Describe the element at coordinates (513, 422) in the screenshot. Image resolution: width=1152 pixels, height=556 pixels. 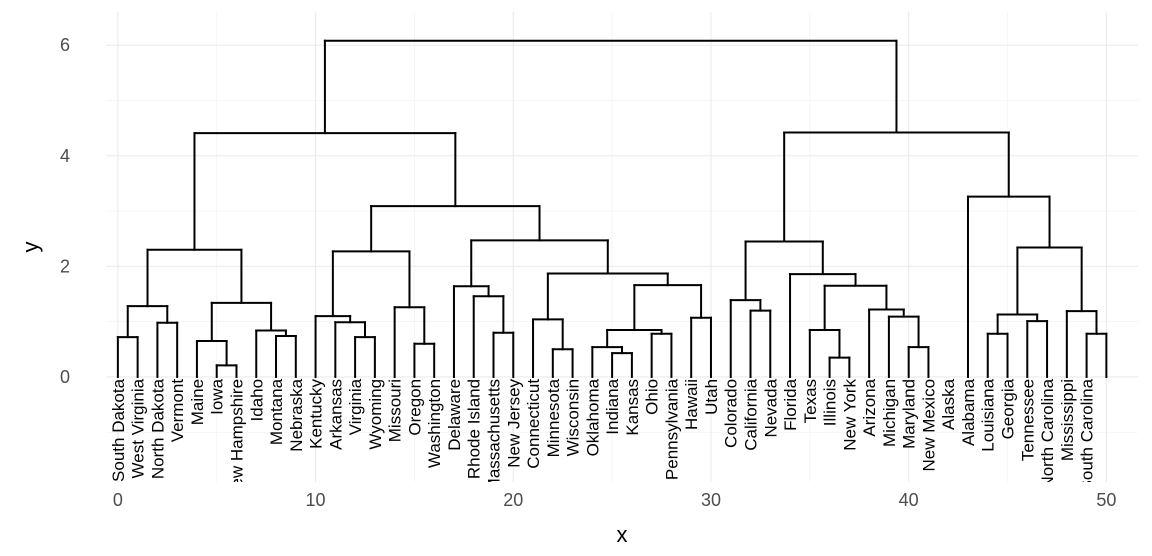
I see `leaf-label: New Jersey` at that location.